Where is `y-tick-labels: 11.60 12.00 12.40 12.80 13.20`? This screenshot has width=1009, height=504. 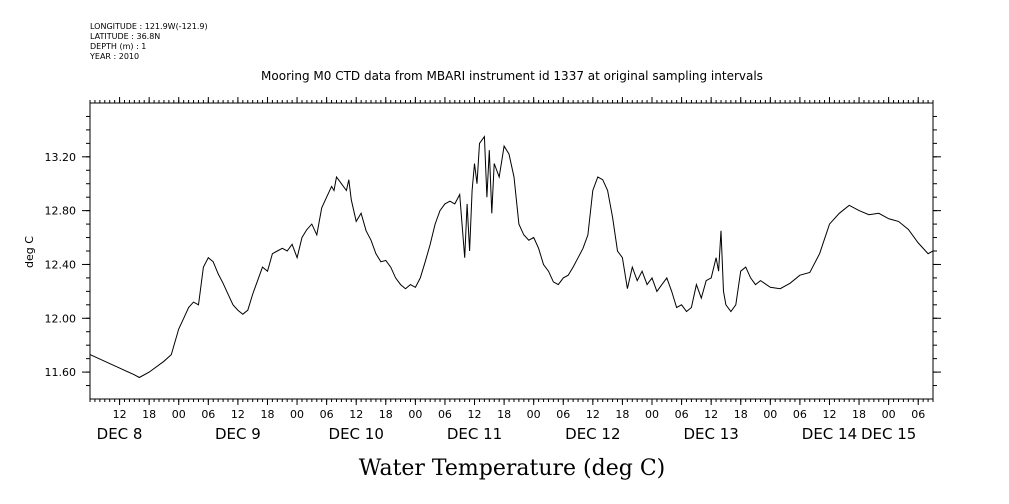
y-tick-labels: 11.60 12.00 12.40 12.80 13.20 is located at coordinates (61, 265).